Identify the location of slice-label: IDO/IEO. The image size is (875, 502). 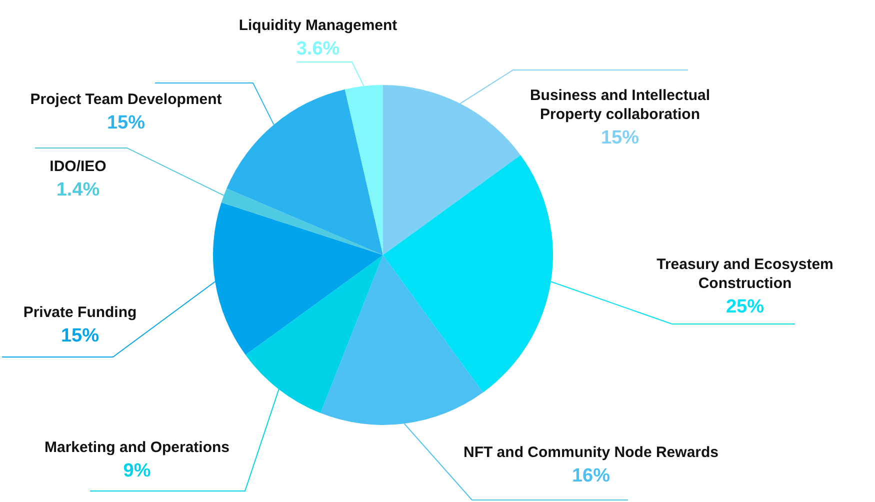
(78, 166).